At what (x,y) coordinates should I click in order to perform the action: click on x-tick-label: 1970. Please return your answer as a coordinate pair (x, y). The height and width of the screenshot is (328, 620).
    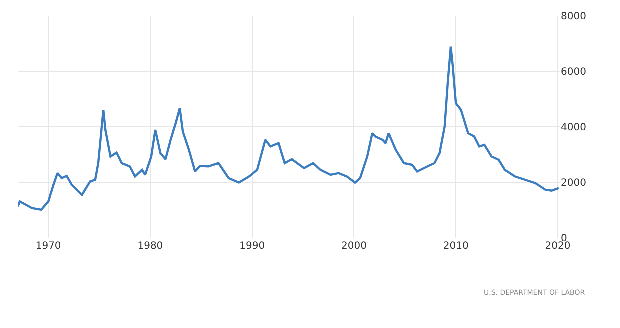
    Looking at the image, I should click on (49, 246).